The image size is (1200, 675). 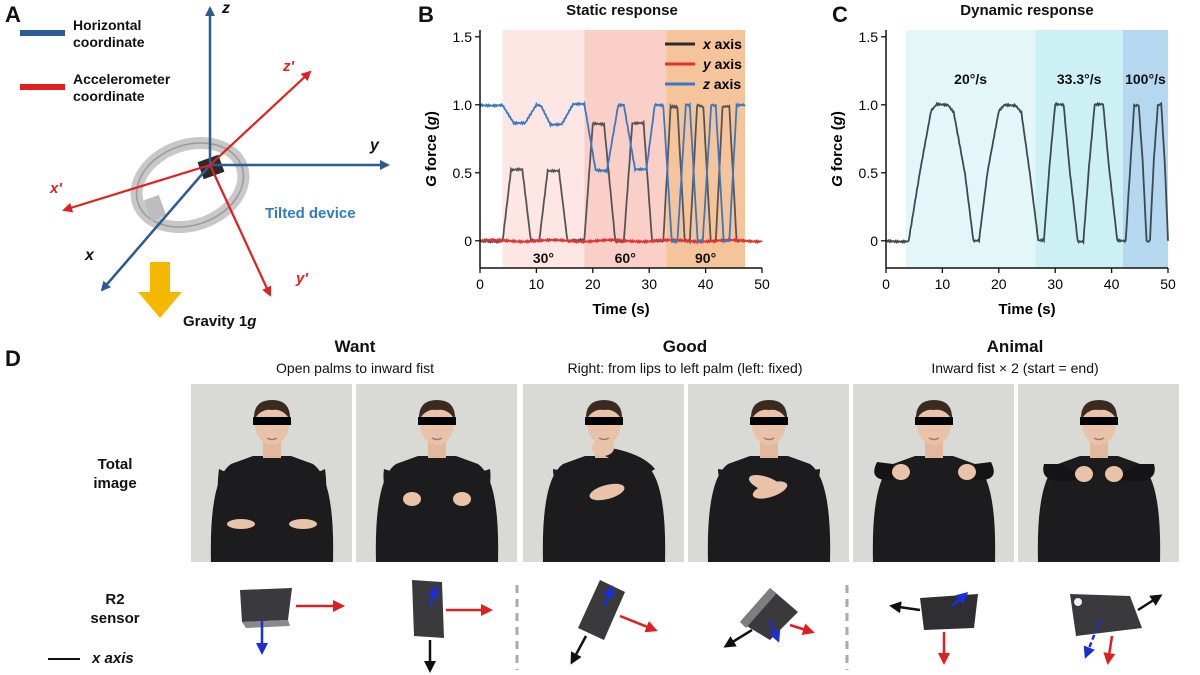 I want to click on chart-c-region-label-0: 20°/s, so click(x=970, y=79).